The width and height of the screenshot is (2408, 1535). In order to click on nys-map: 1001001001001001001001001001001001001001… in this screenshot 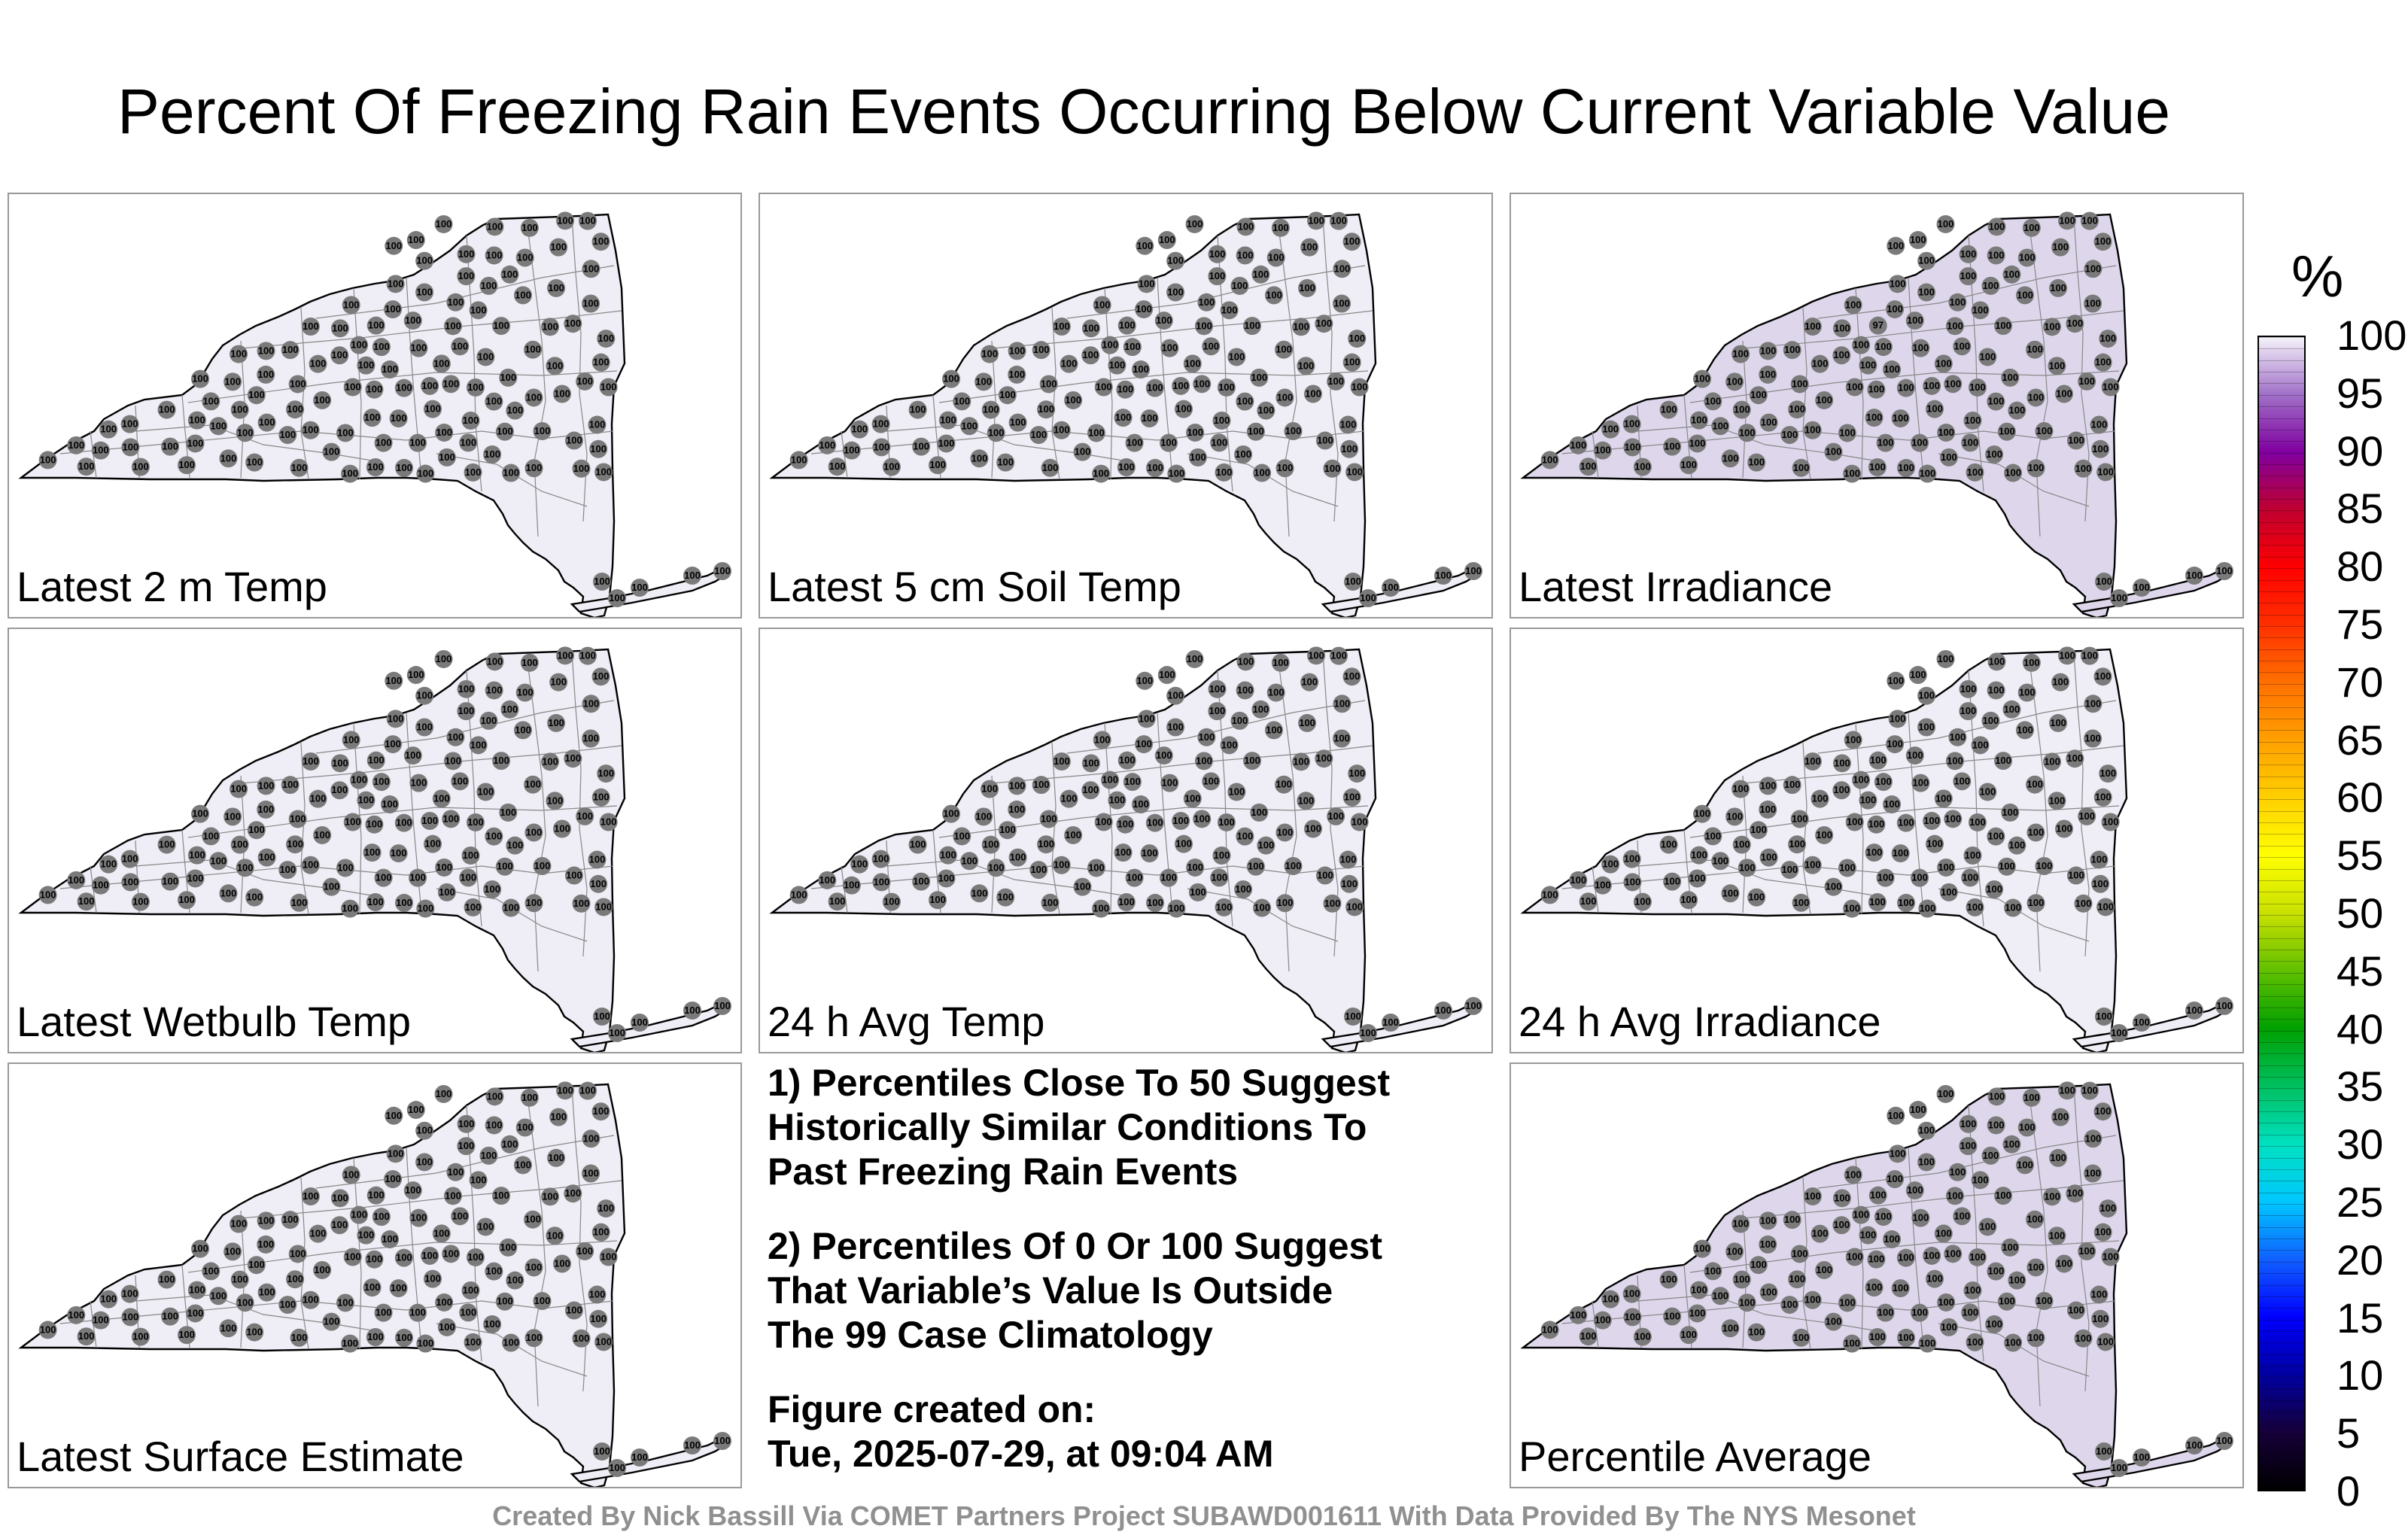, I will do `click(1125, 849)`.